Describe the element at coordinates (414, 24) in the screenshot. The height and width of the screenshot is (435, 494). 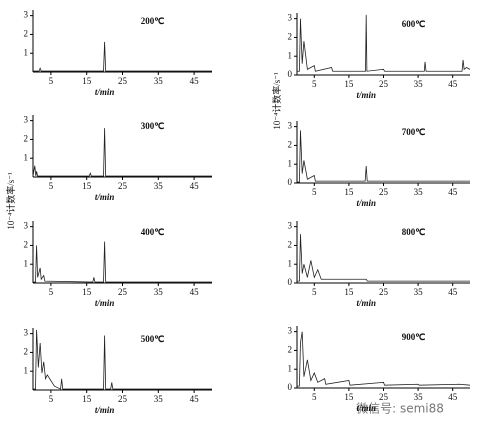
I see `panel-title: 600℃` at that location.